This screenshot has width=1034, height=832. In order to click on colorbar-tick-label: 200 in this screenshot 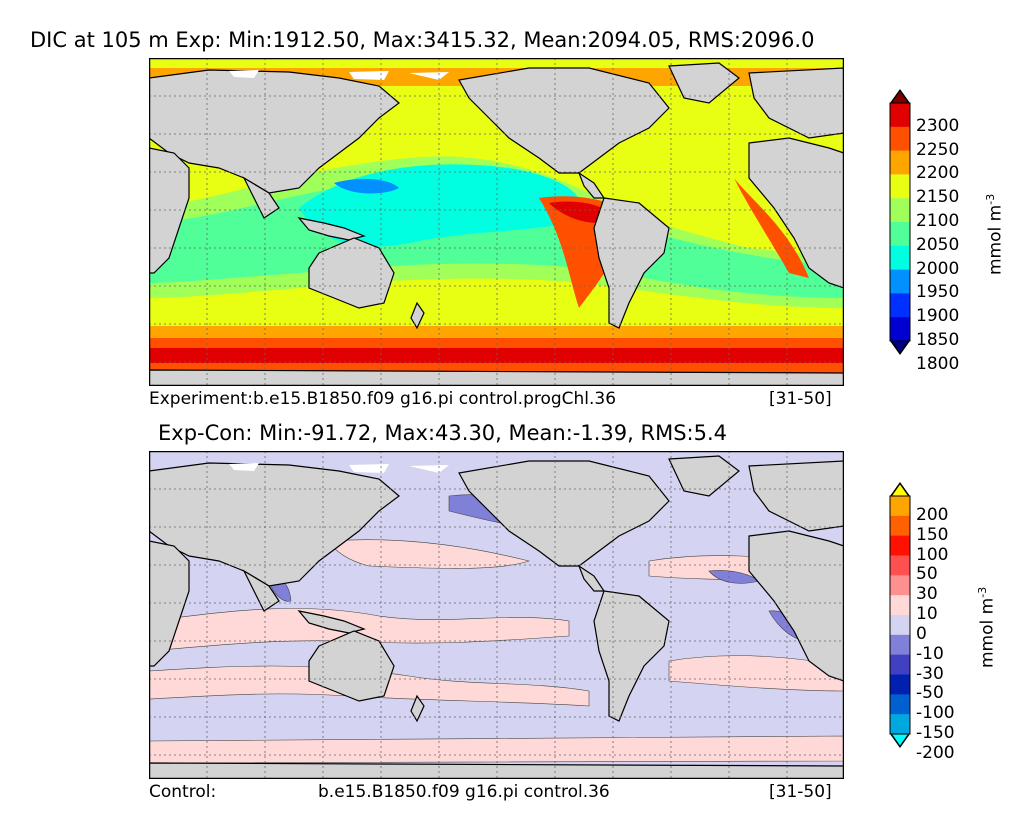, I will do `click(932, 514)`.